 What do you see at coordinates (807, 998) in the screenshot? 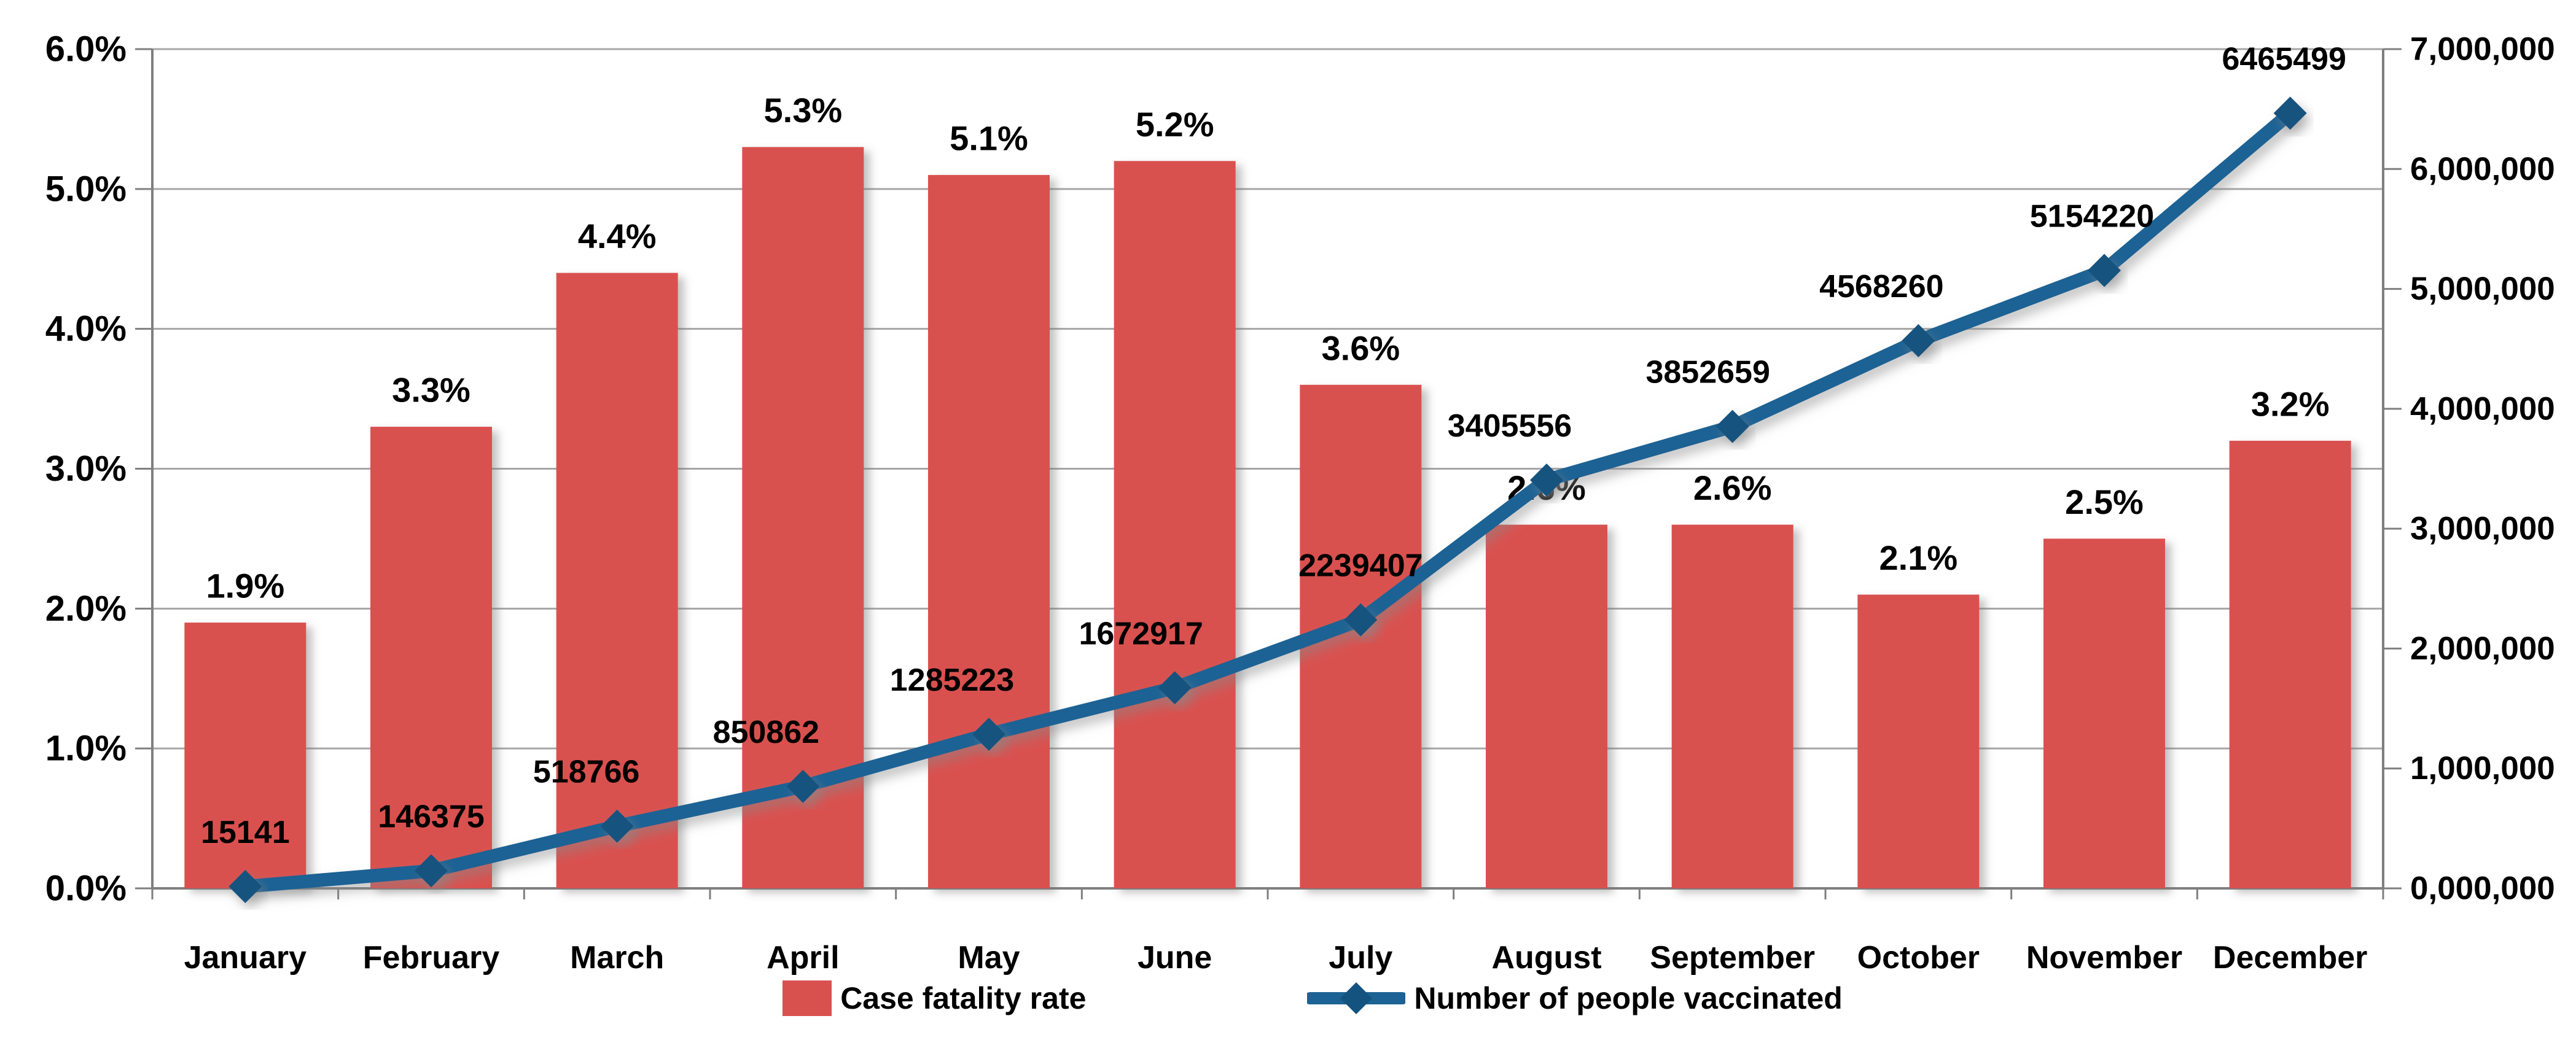
I see `bar-series-swatch-icon` at bounding box center [807, 998].